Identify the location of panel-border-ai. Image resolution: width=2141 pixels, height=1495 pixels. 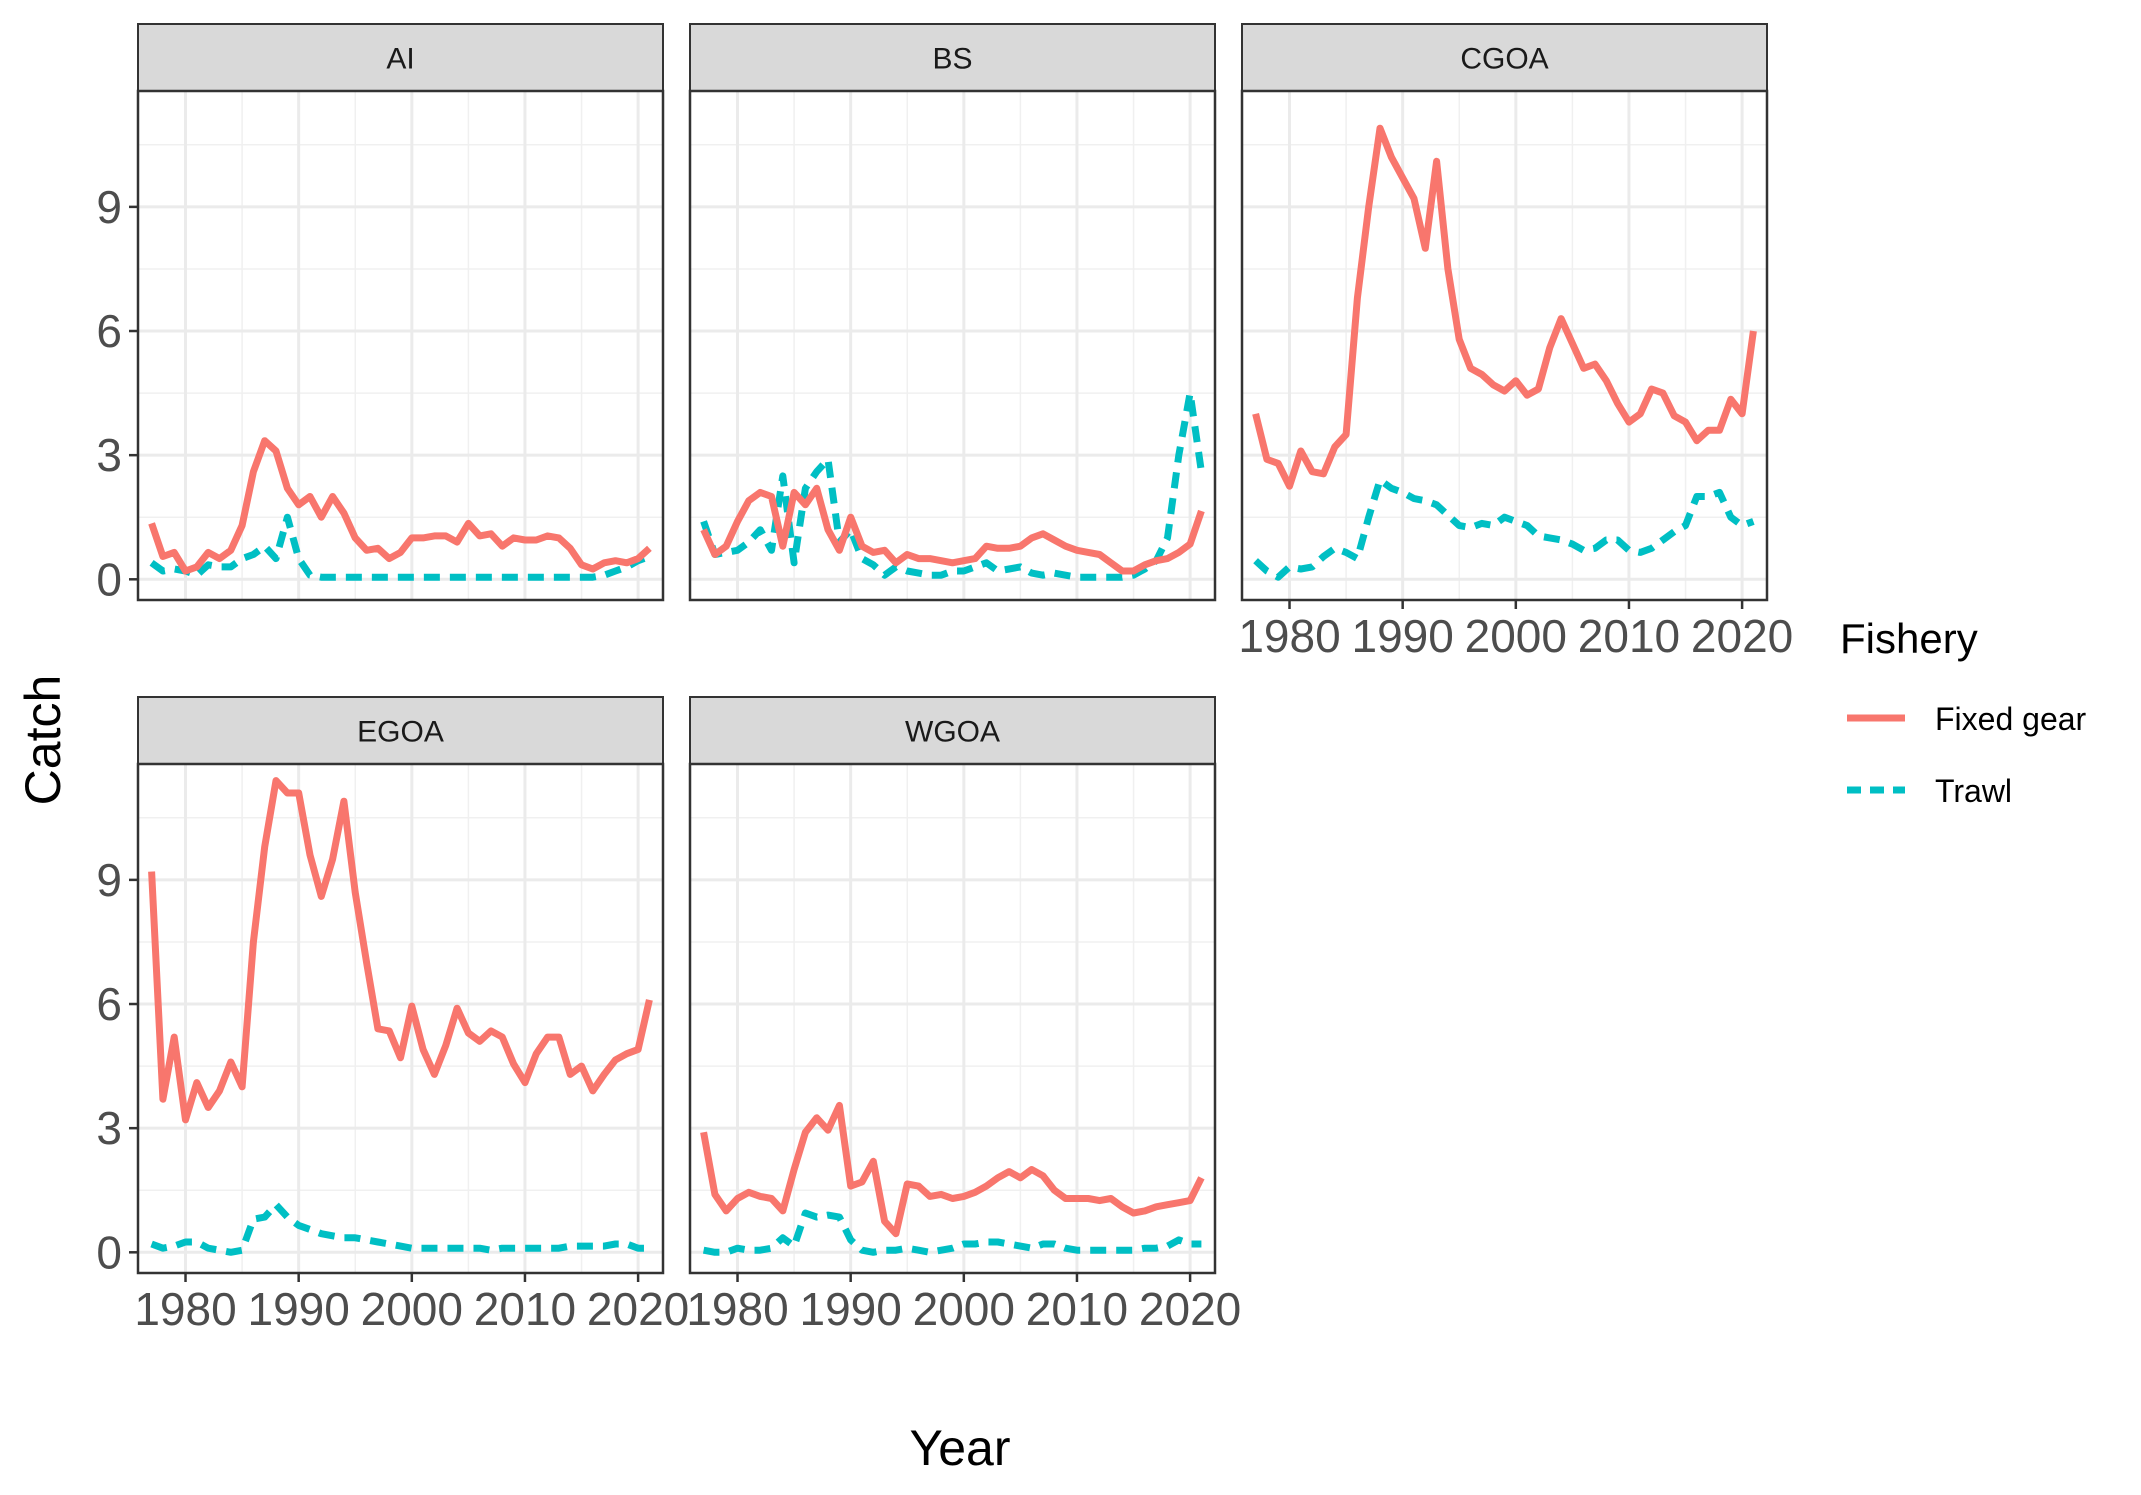
(400, 345).